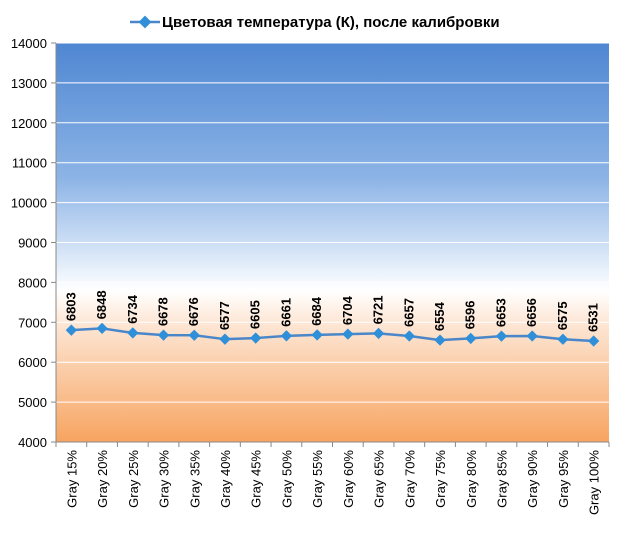 Image resolution: width=627 pixels, height=538 pixels. What do you see at coordinates (32, 322) in the screenshot?
I see `y-tick-label: 7000` at bounding box center [32, 322].